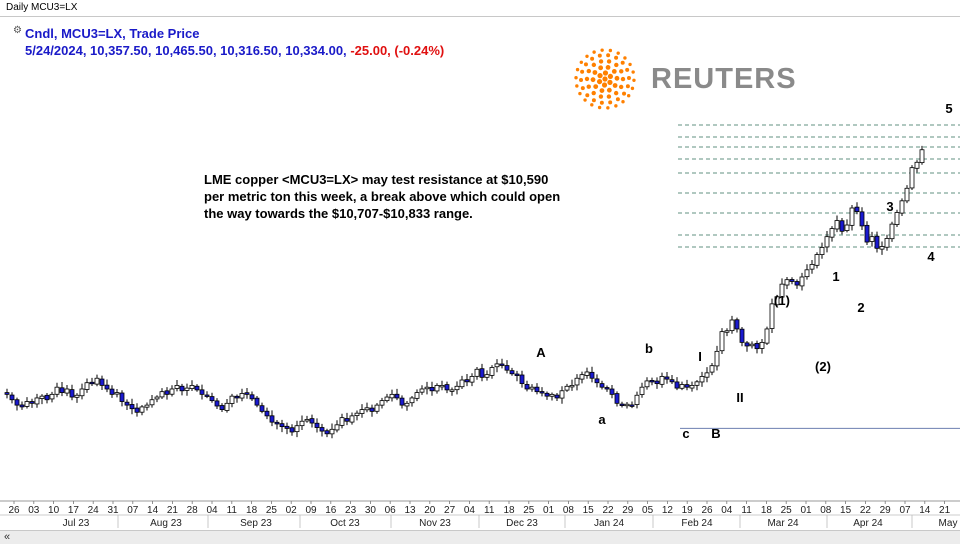 The height and width of the screenshot is (544, 960). I want to click on month-label: Jan 24, so click(609, 523).